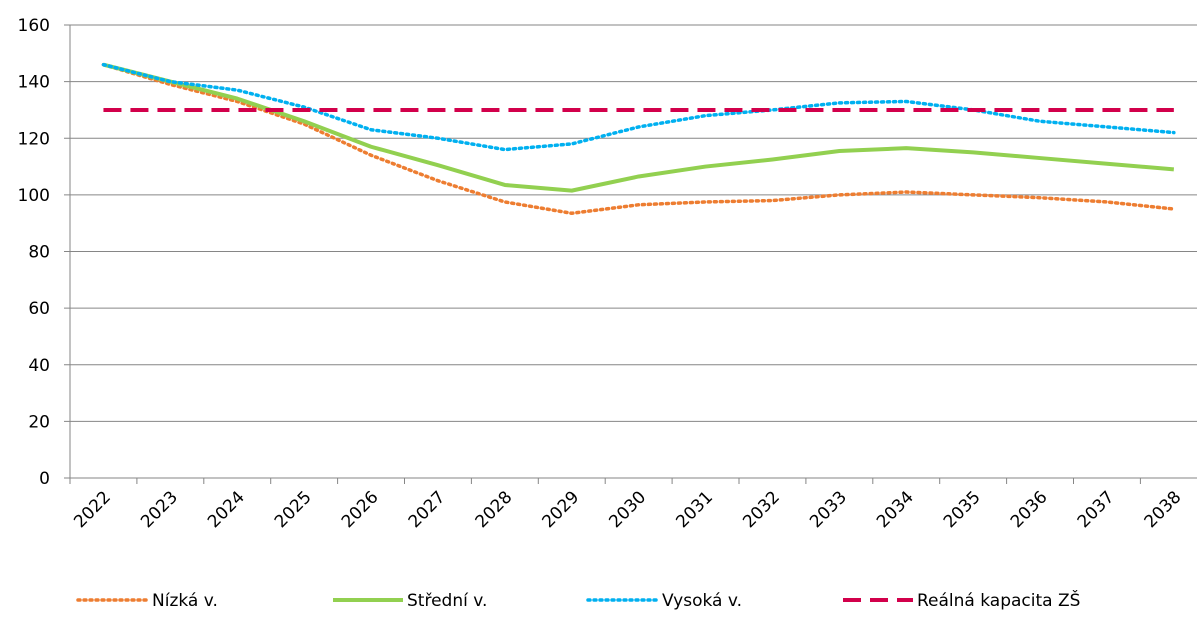  Describe the element at coordinates (34, 196) in the screenshot. I see `y-tick-label: 100` at that location.